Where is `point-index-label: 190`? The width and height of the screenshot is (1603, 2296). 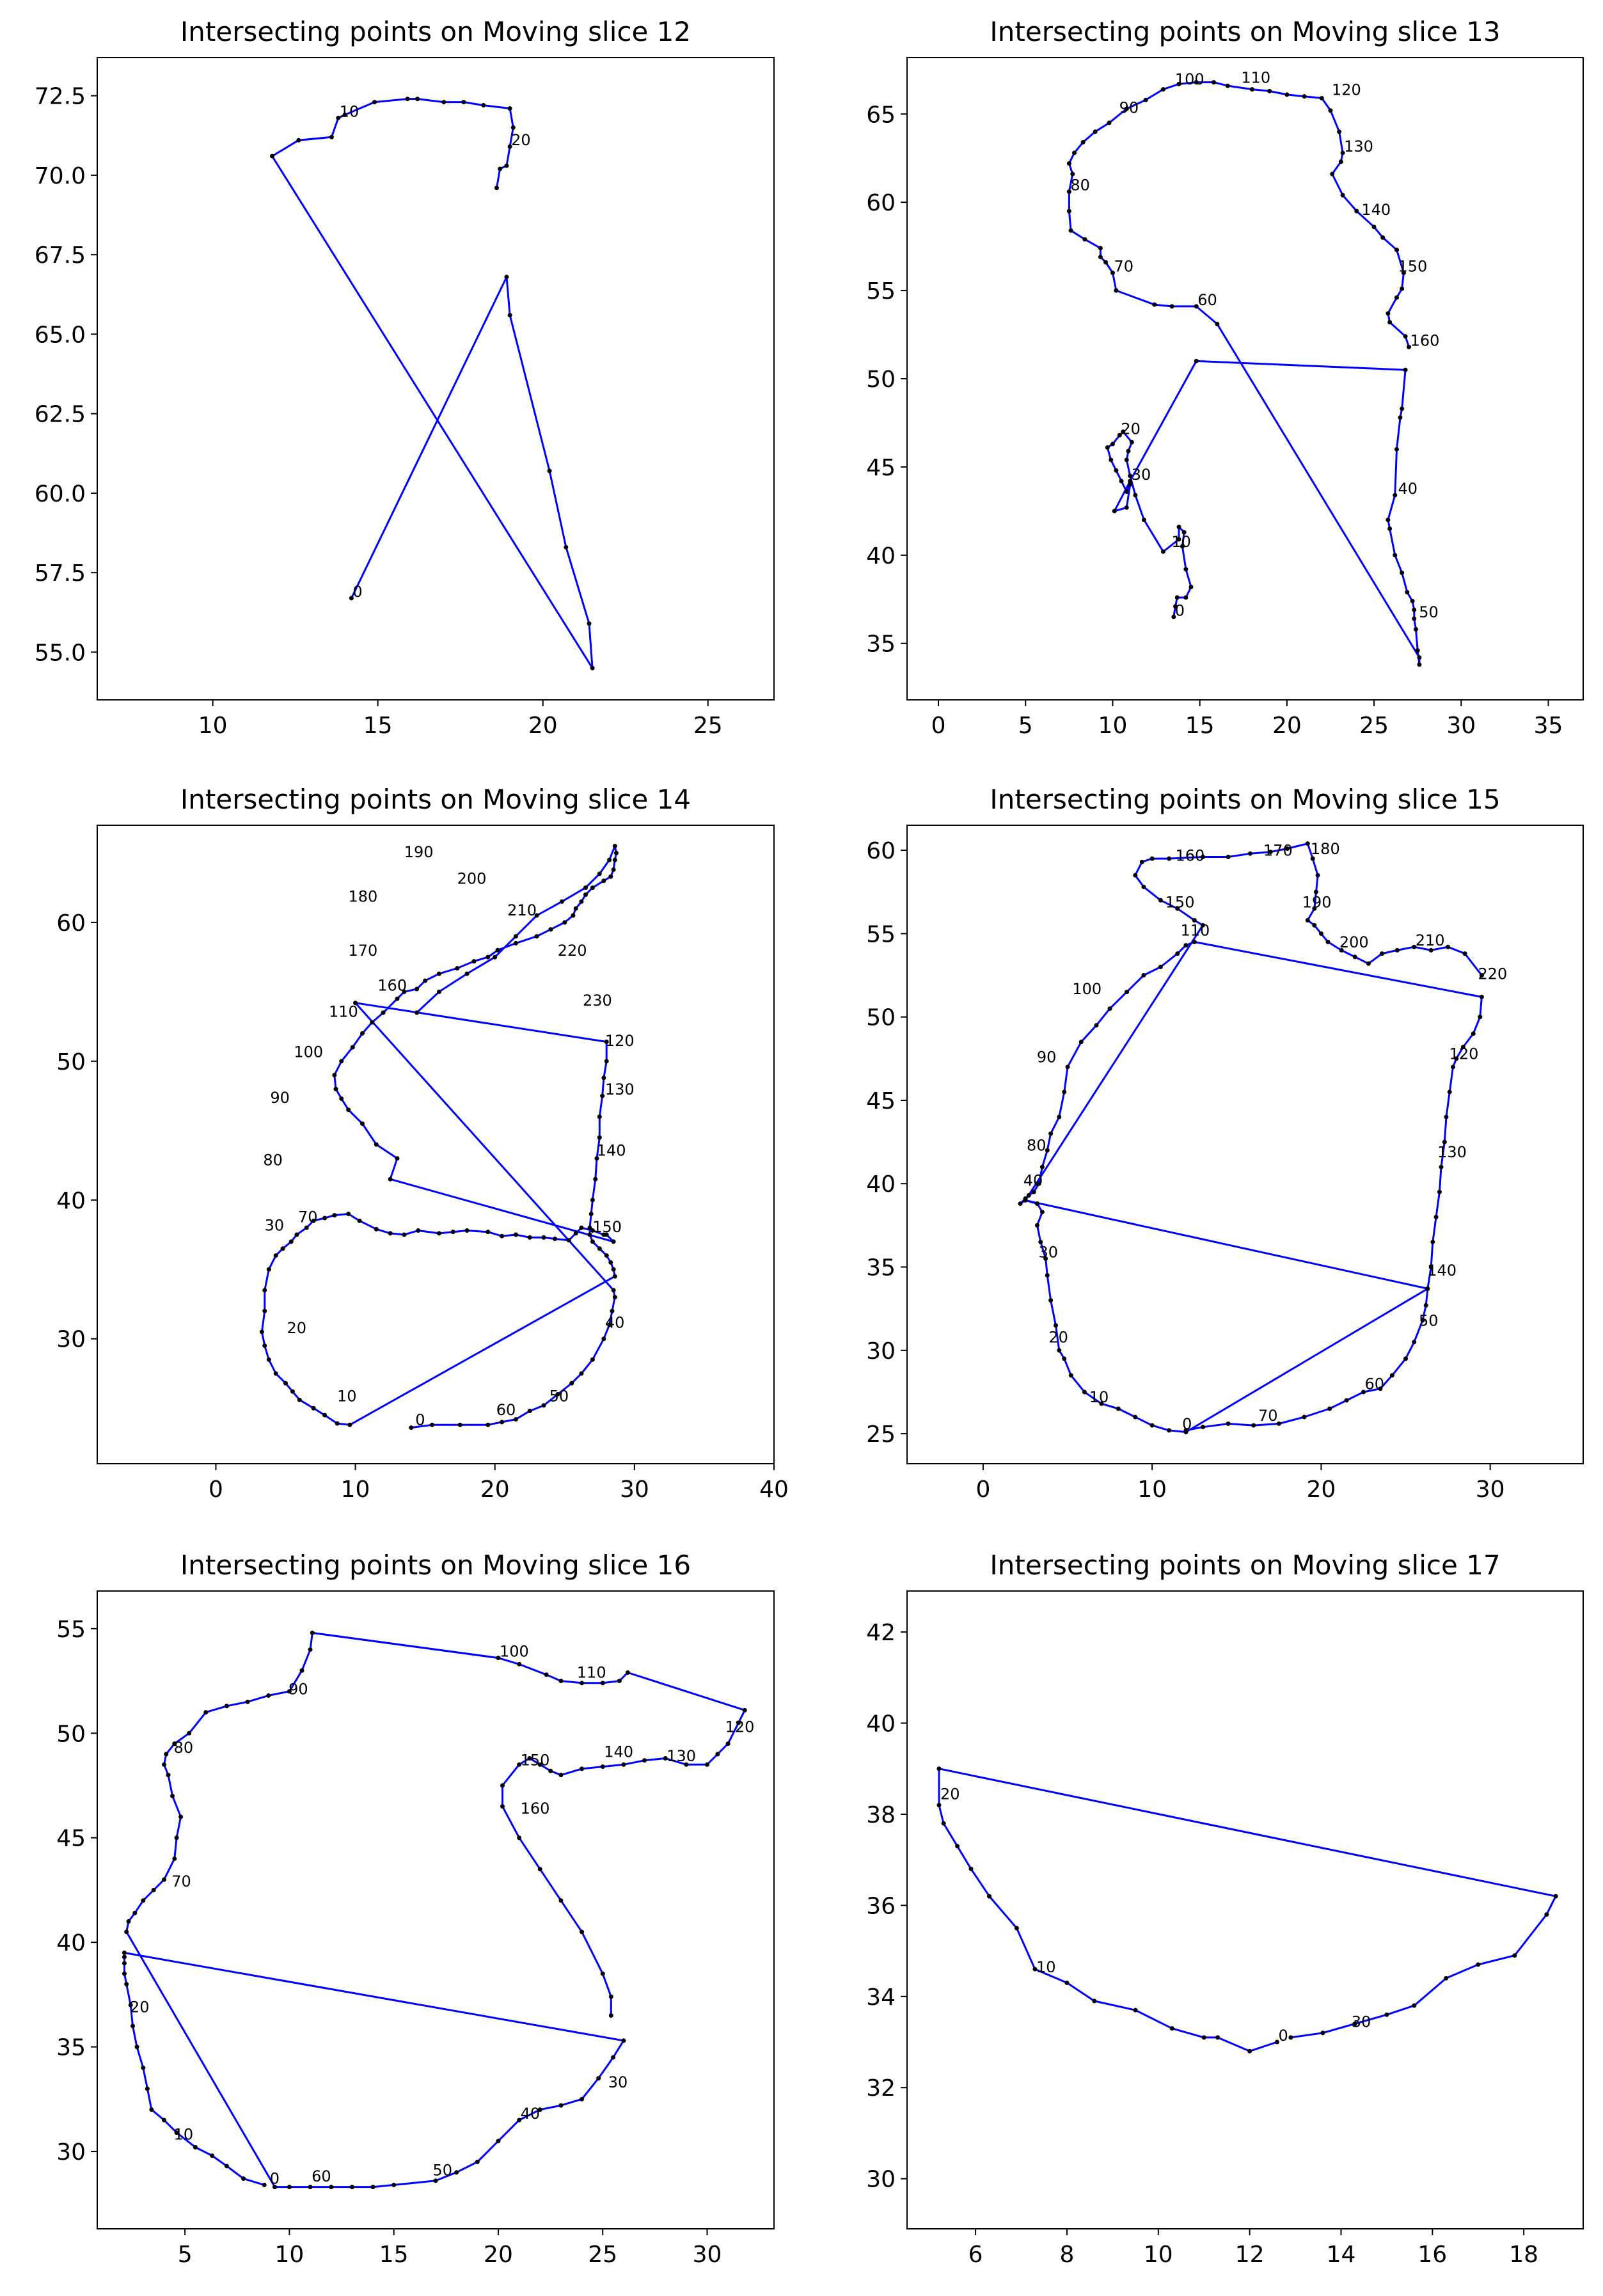
point-index-label: 190 is located at coordinates (419, 852).